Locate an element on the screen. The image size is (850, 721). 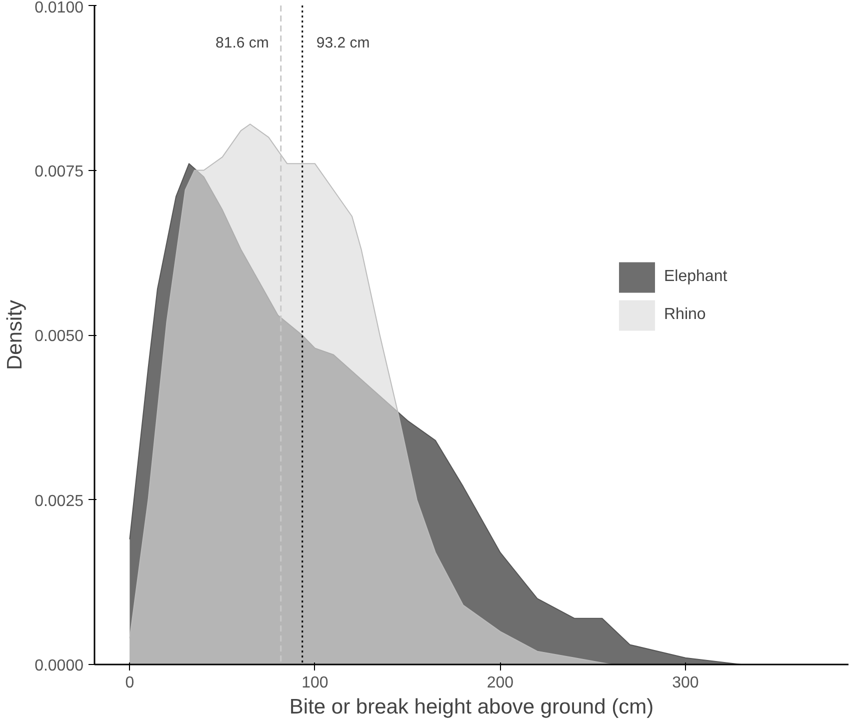
x-tick-label: 0 is located at coordinates (129, 683).